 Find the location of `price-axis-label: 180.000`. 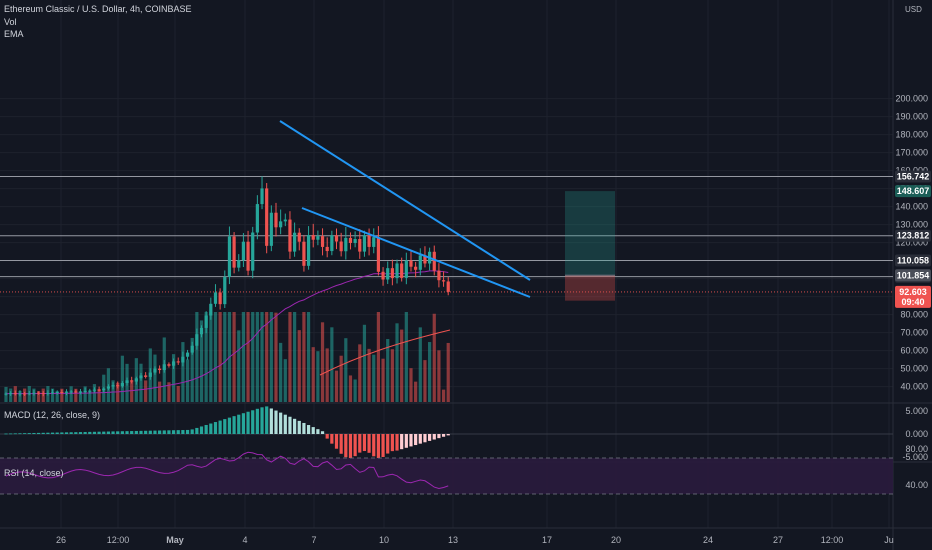

price-axis-label: 180.000 is located at coordinates (911, 135).